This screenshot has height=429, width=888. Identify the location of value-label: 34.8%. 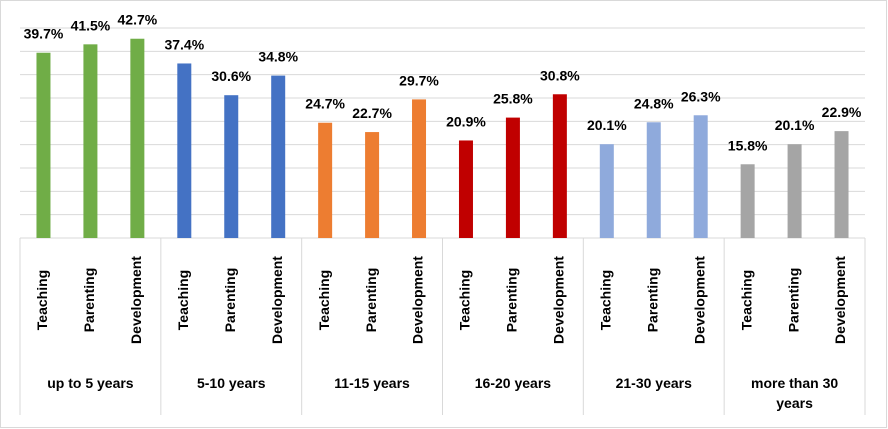
(278, 57).